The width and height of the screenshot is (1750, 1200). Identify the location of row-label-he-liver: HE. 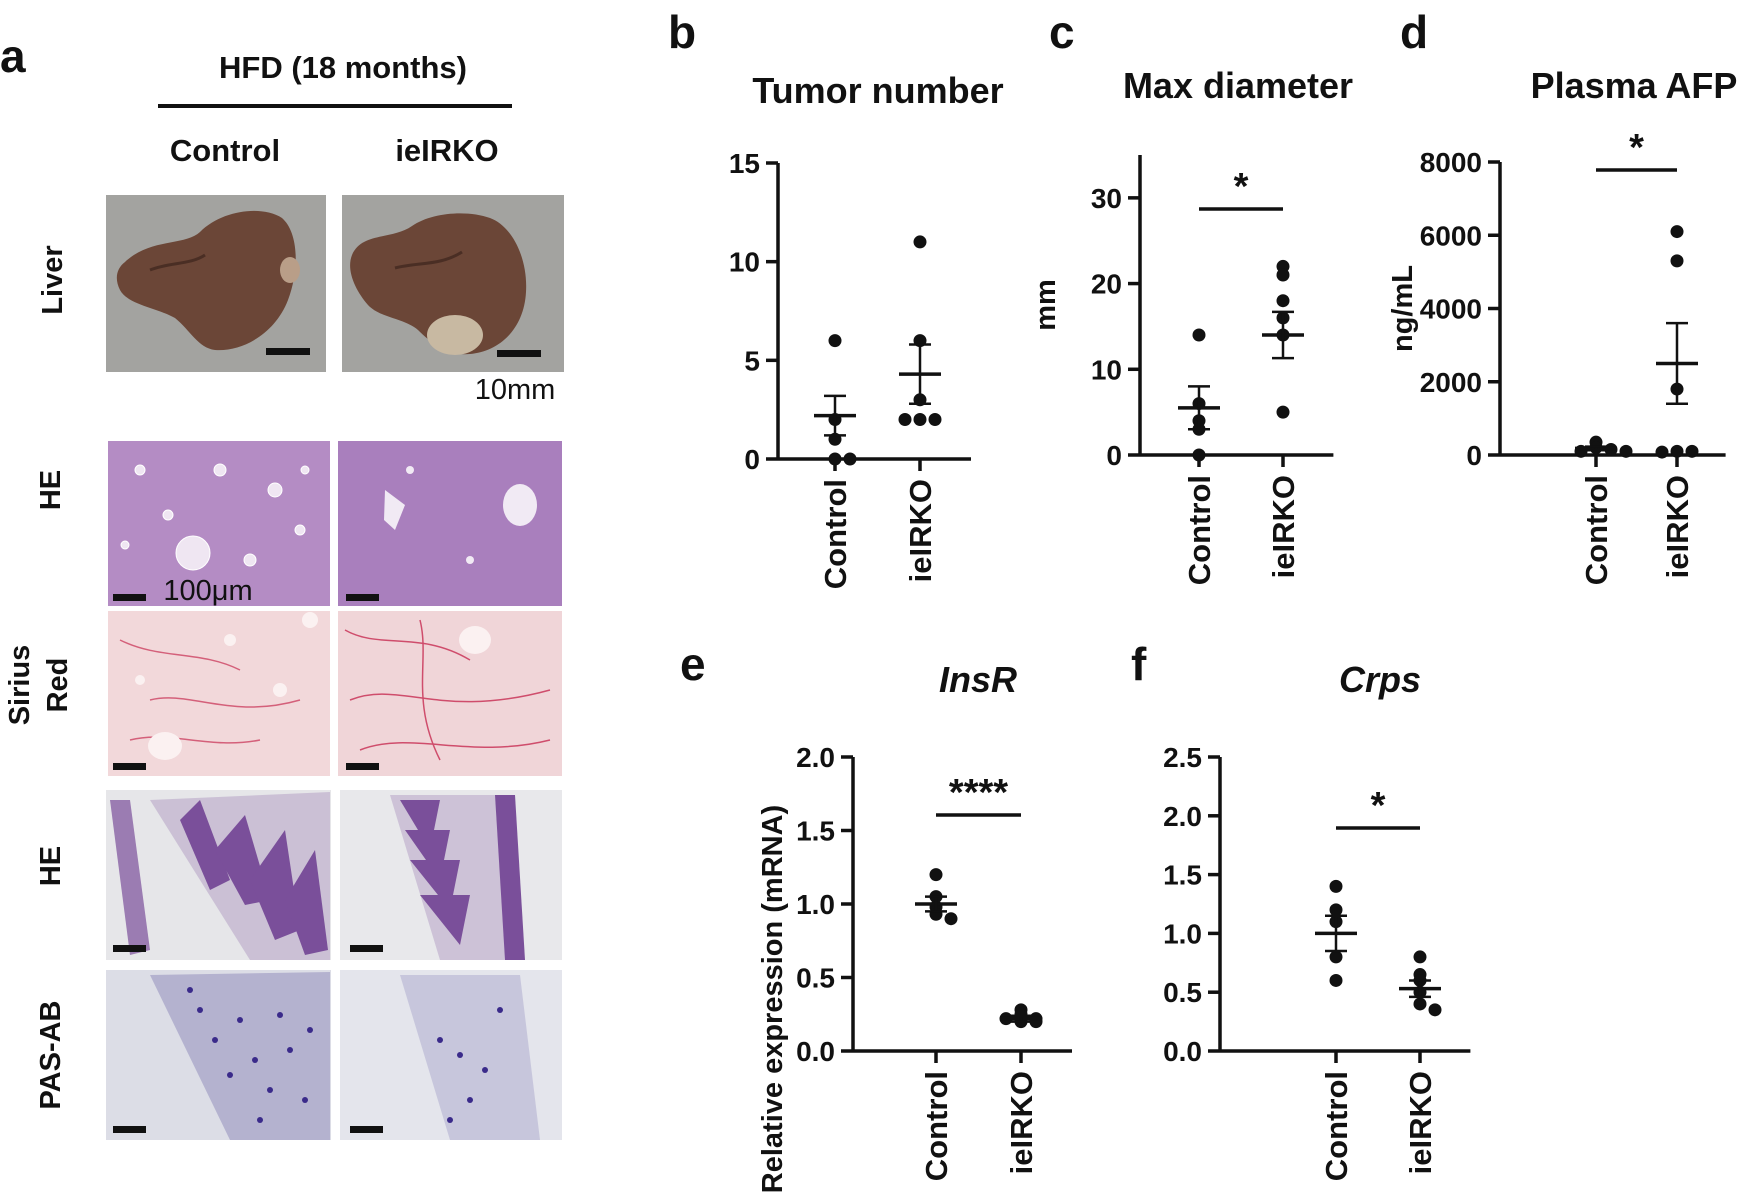
(51, 490).